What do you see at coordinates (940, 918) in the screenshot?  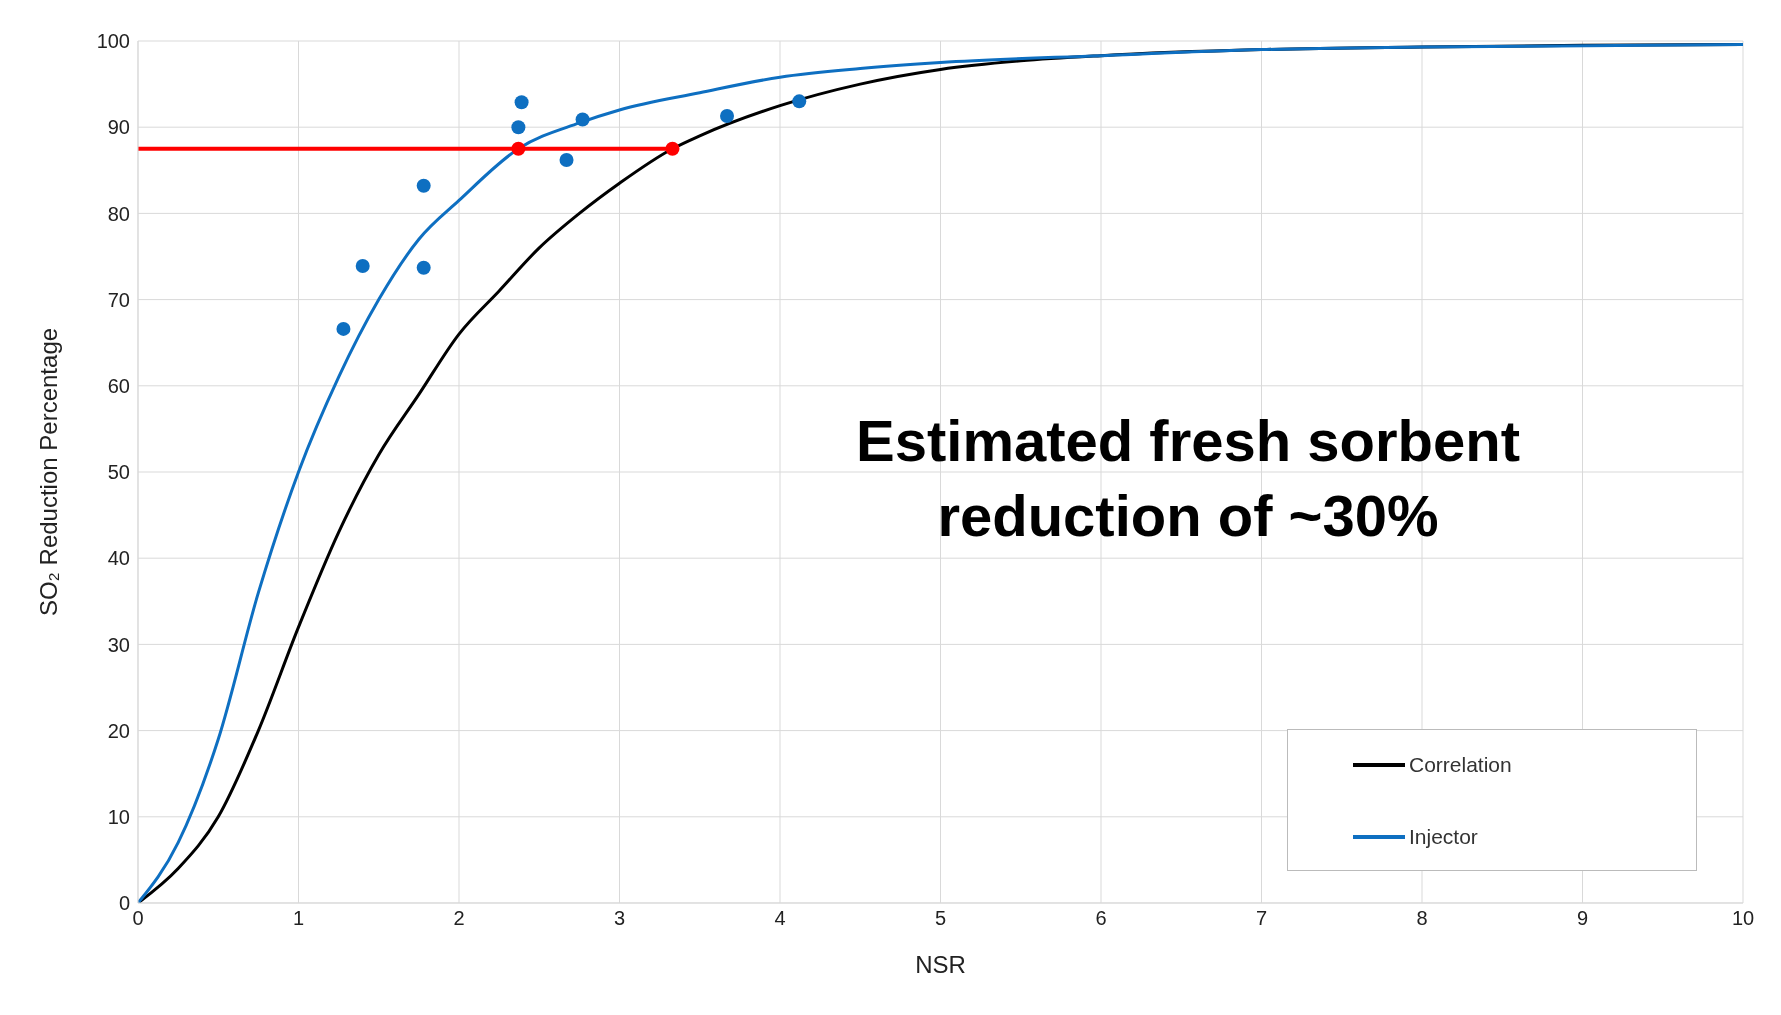 I see `x-tick-label: 5` at bounding box center [940, 918].